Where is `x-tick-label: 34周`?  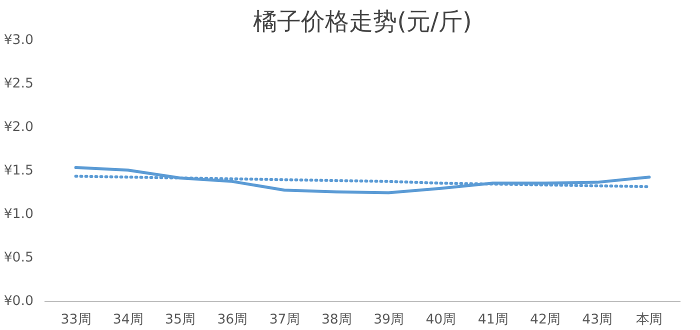 x-tick-label: 34周 is located at coordinates (127, 320).